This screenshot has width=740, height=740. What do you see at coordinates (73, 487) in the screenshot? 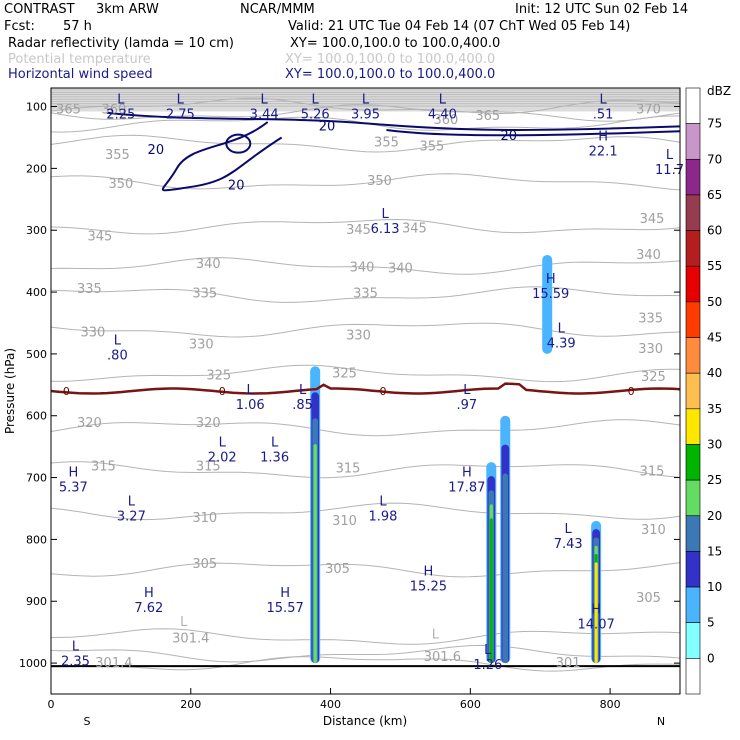
I see `hl-marker-value: 5.37` at bounding box center [73, 487].